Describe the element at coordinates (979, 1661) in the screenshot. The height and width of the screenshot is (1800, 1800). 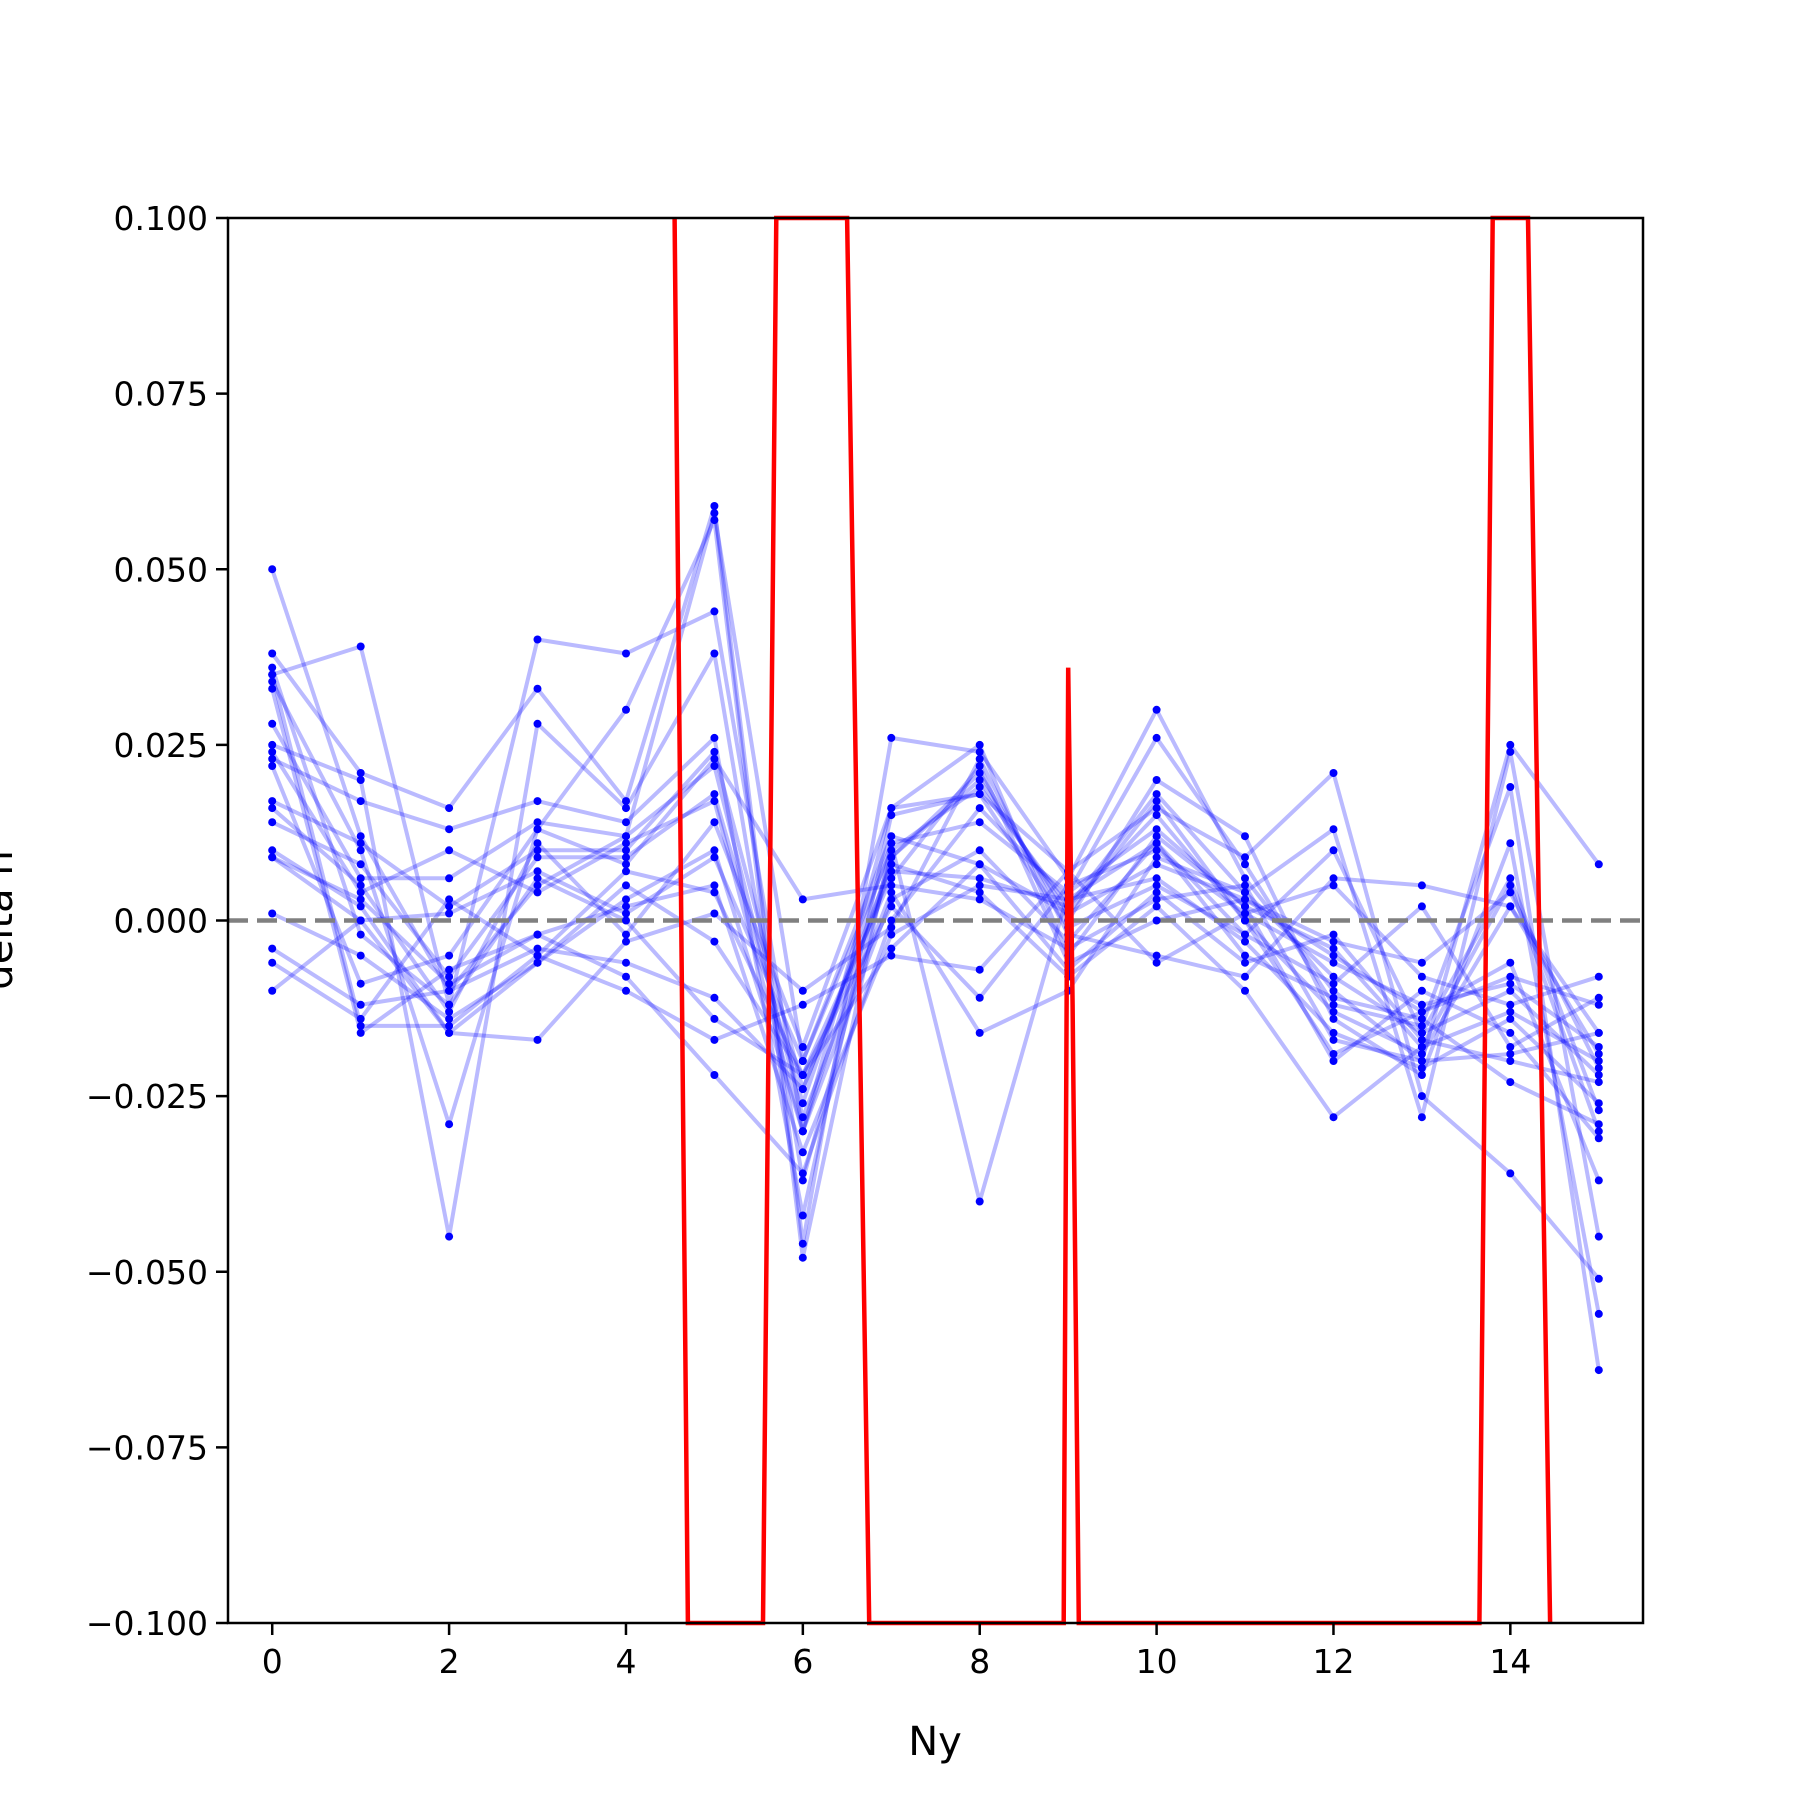
I see `x-tick-label-4: 8` at that location.